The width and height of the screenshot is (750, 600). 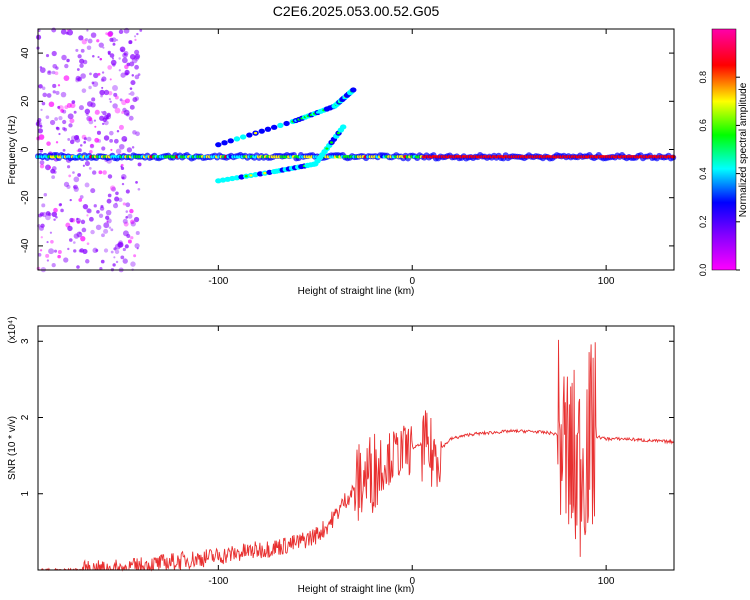 I want to click on spectrogram-x-tick-label: 100, so click(x=606, y=281).